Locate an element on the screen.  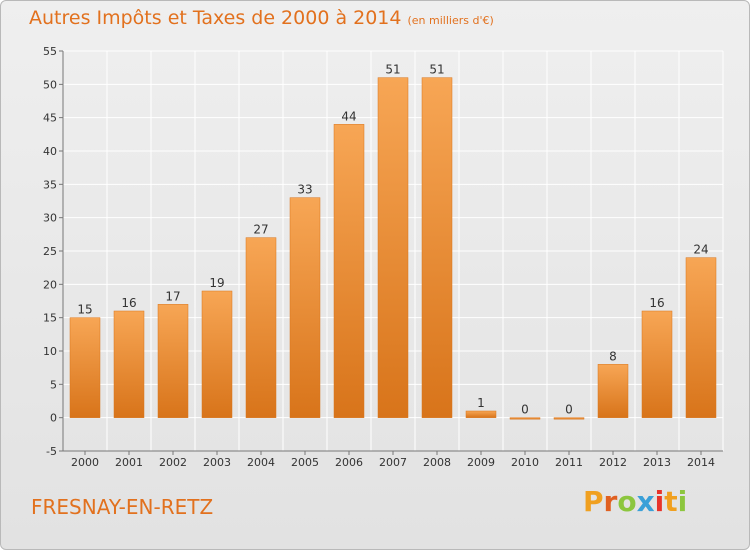
bar-value-label: 8 is located at coordinates (613, 356).